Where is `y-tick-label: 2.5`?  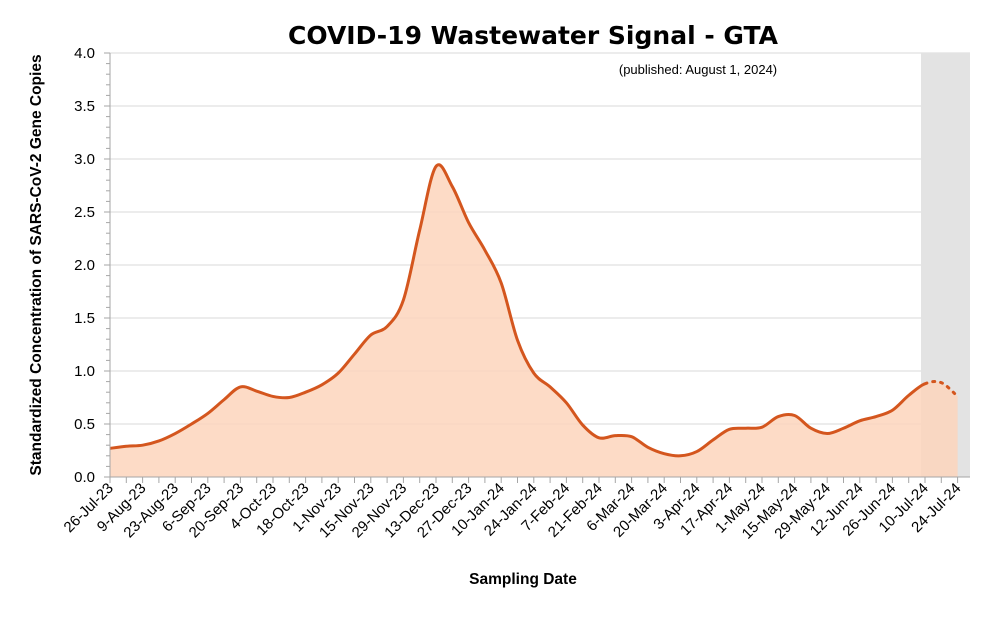
y-tick-label: 2.5 is located at coordinates (84, 212).